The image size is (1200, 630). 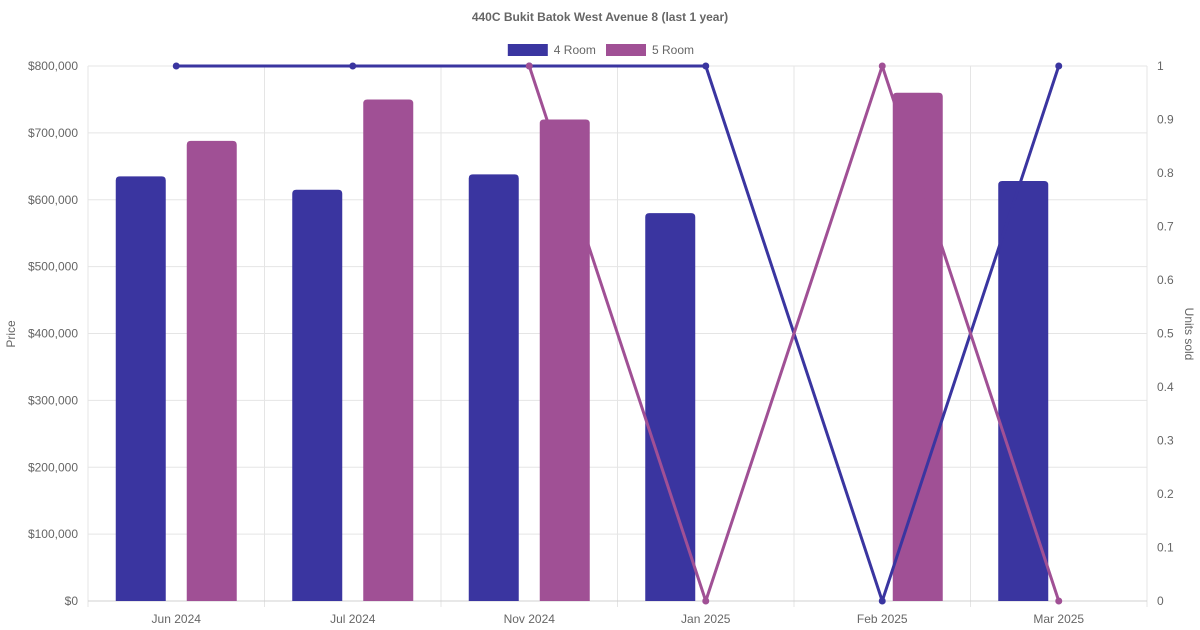 I want to click on legend-label-4-room: 4 Room, so click(x=575, y=50).